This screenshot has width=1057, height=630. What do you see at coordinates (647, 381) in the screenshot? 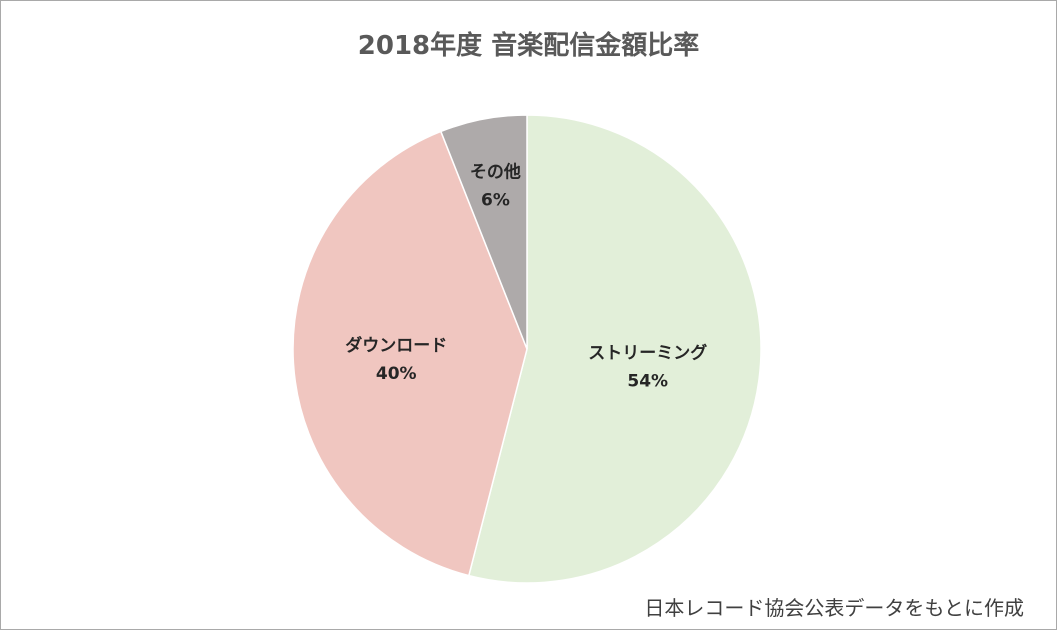
I see `slice-value-label: 54%` at bounding box center [647, 381].